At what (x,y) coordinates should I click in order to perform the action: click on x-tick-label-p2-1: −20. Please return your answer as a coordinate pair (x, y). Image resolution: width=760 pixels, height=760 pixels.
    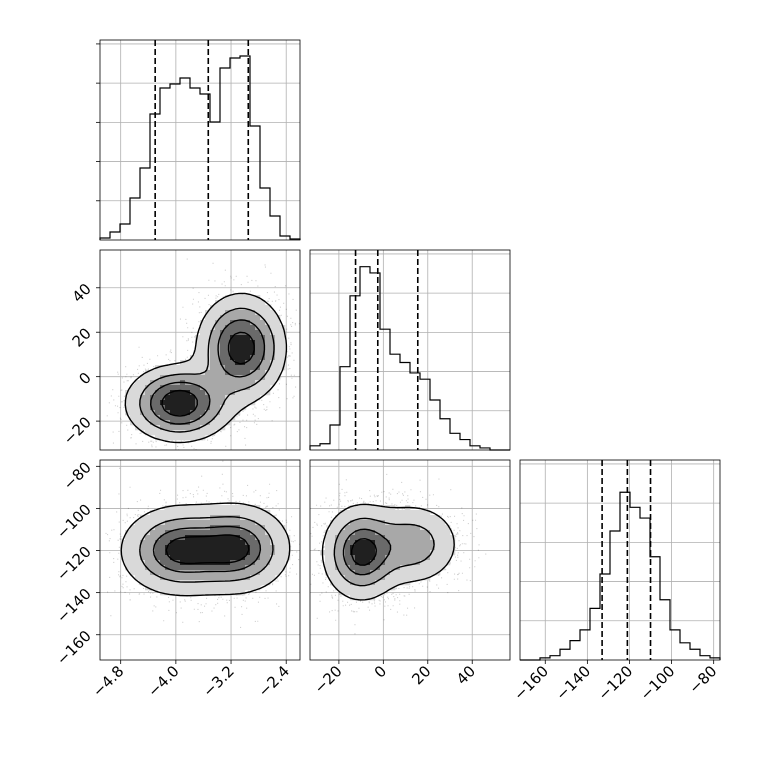
    Looking at the image, I should click on (328, 679).